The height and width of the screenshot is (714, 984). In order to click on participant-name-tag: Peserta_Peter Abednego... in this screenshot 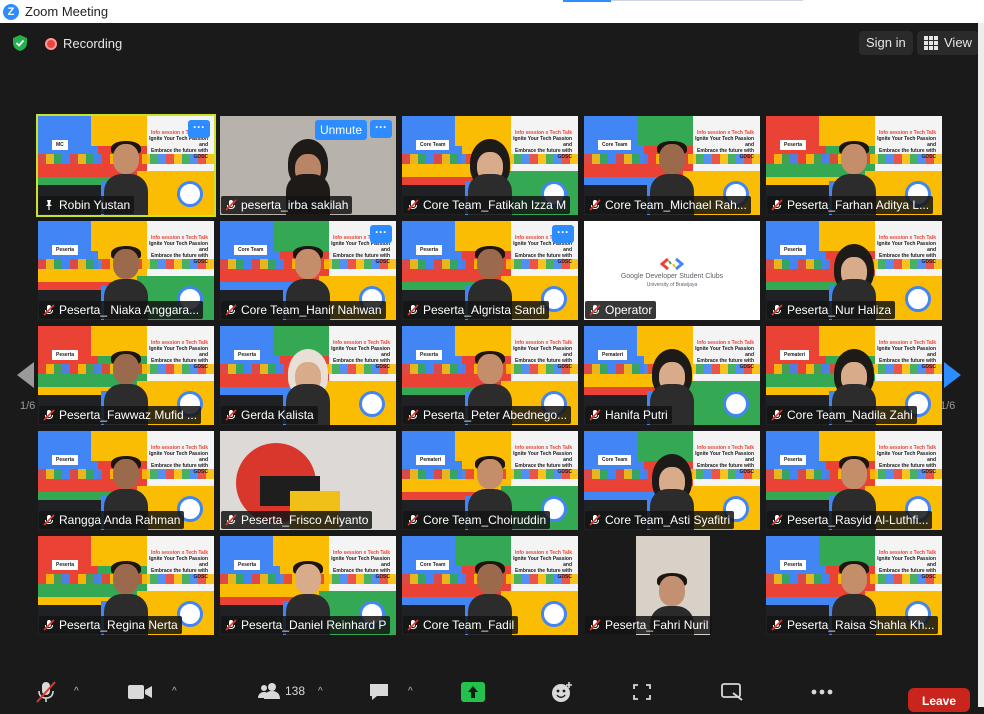, I will do `click(487, 415)`.